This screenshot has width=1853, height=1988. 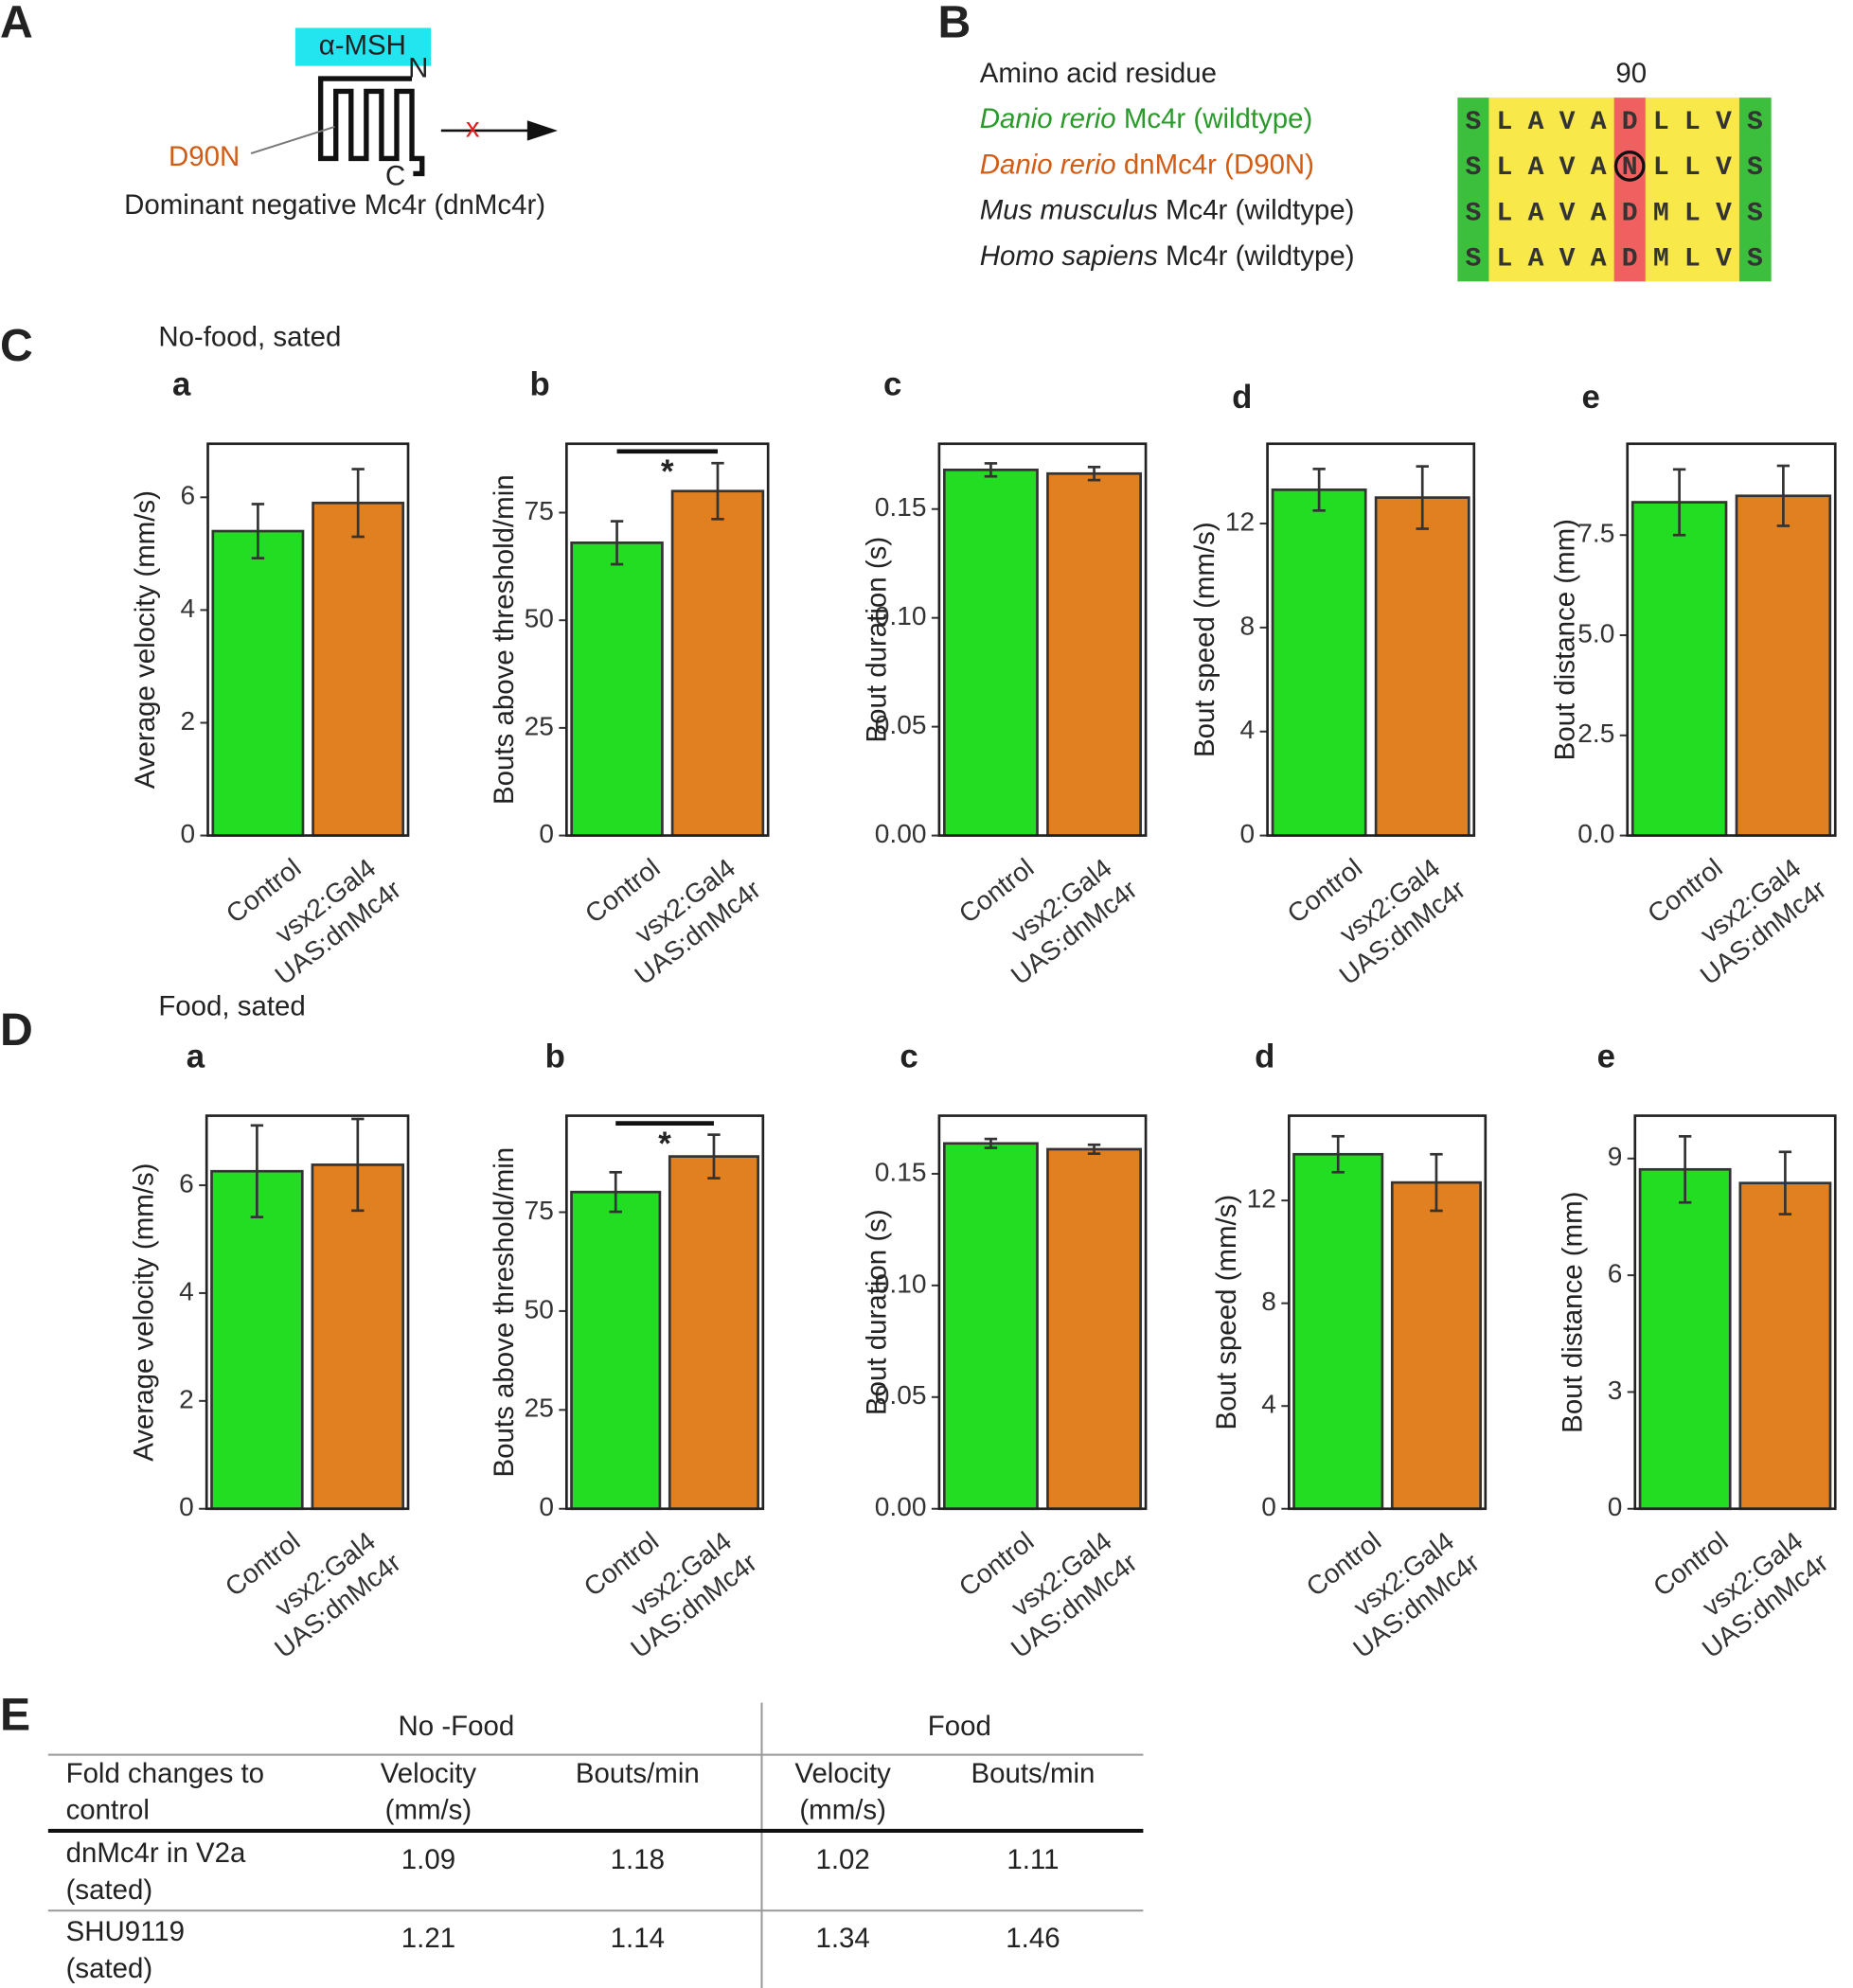 I want to click on cell: 1.46, so click(x=1033, y=1938).